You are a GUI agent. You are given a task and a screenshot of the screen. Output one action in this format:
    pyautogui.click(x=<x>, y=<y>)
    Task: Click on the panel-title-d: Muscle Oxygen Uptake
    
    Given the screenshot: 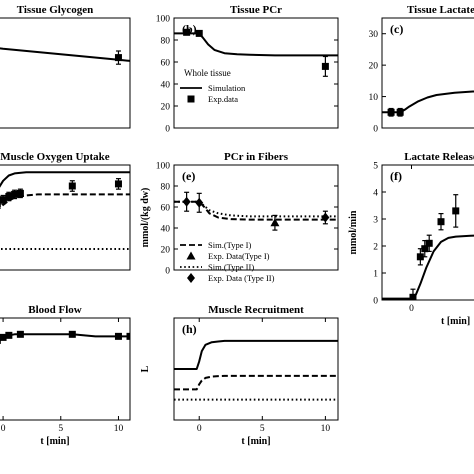 What is the action you would take?
    pyautogui.click(x=55, y=157)
    